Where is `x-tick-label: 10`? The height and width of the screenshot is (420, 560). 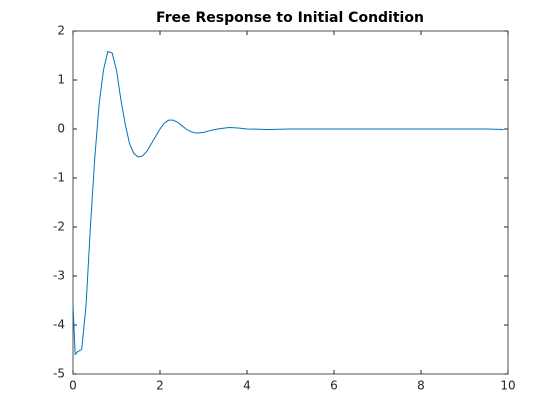 x-tick-label: 10 is located at coordinates (507, 386).